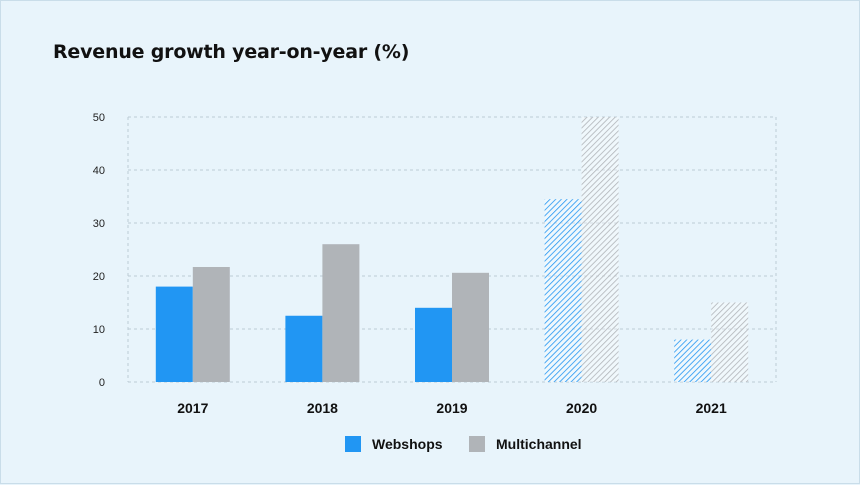 The width and height of the screenshot is (860, 485). I want to click on y-tick-label: 10, so click(99, 330).